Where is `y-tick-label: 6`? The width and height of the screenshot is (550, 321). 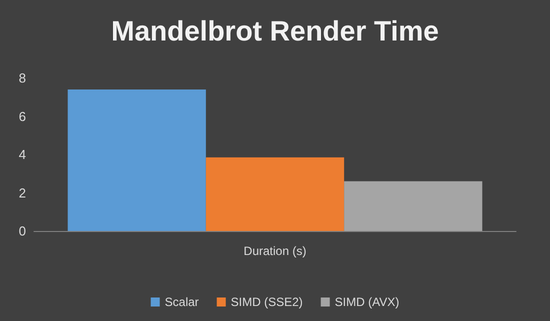 y-tick-label: 6 is located at coordinates (22, 116).